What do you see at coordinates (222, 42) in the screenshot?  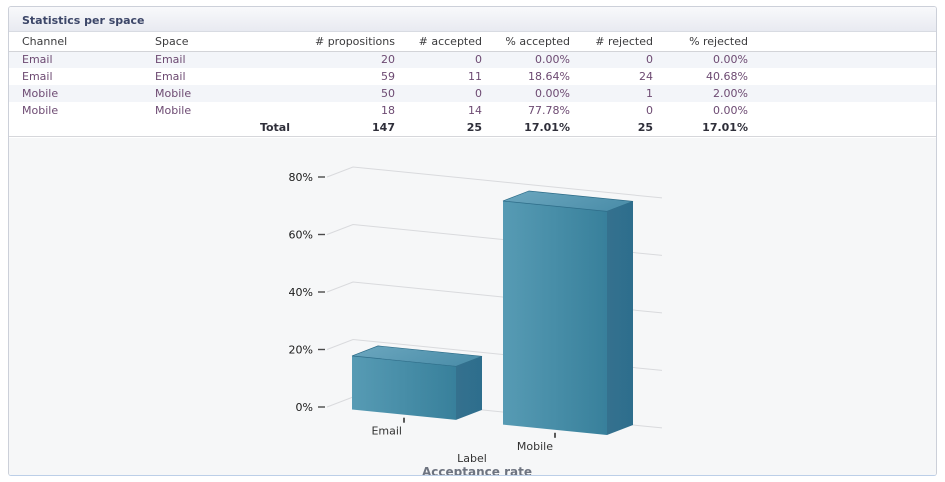 I see `col-header-space: Space` at bounding box center [222, 42].